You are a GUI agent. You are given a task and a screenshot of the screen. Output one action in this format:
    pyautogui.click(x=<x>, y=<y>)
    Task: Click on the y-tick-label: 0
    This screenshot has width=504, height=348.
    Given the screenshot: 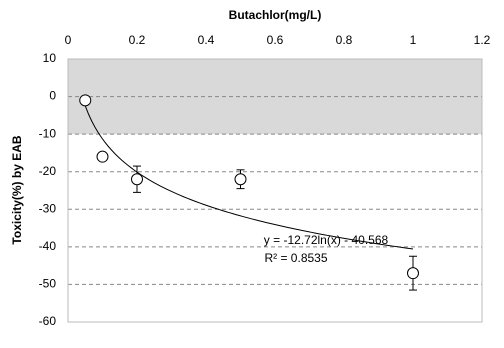 What is the action you would take?
    pyautogui.click(x=52, y=96)
    